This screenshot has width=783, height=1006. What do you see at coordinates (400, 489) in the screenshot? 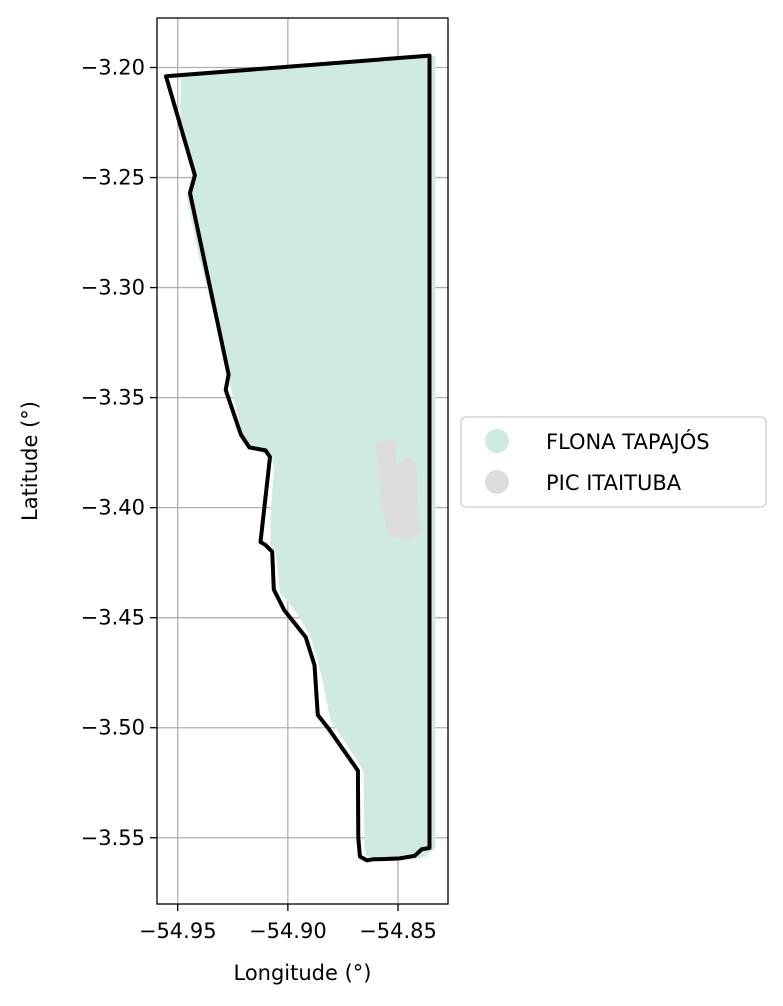
I see `polygon-pic-itaituba` at bounding box center [400, 489].